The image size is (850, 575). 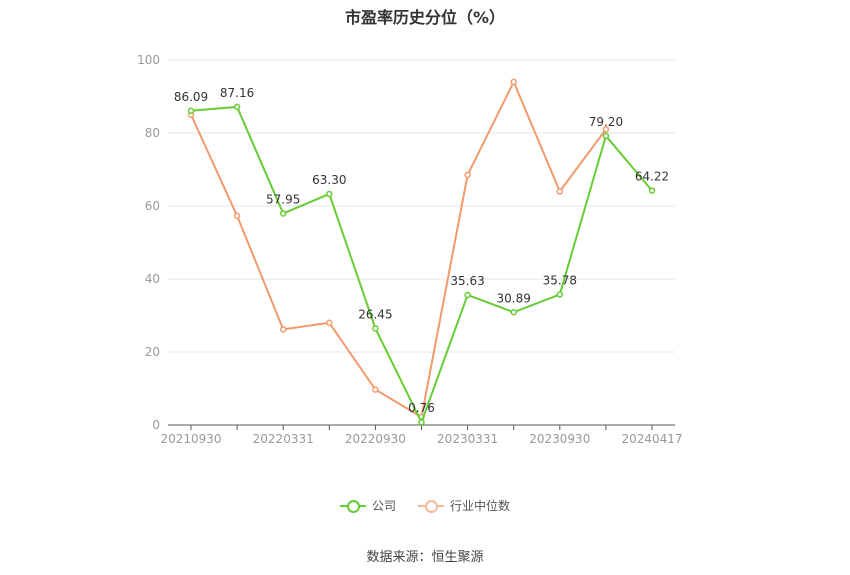 What do you see at coordinates (191, 97) in the screenshot?
I see `data-label-company: 86.09` at bounding box center [191, 97].